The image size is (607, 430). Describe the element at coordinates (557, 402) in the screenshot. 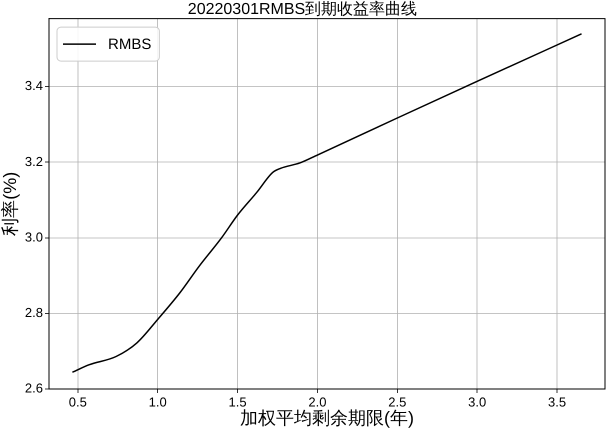

I see `x-tick-label: 3.5` at that location.